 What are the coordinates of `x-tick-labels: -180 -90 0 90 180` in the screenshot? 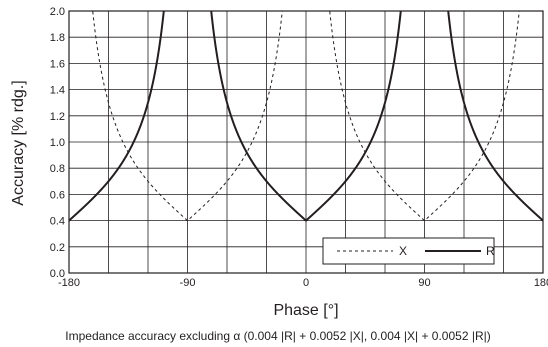 It's located at (303, 283).